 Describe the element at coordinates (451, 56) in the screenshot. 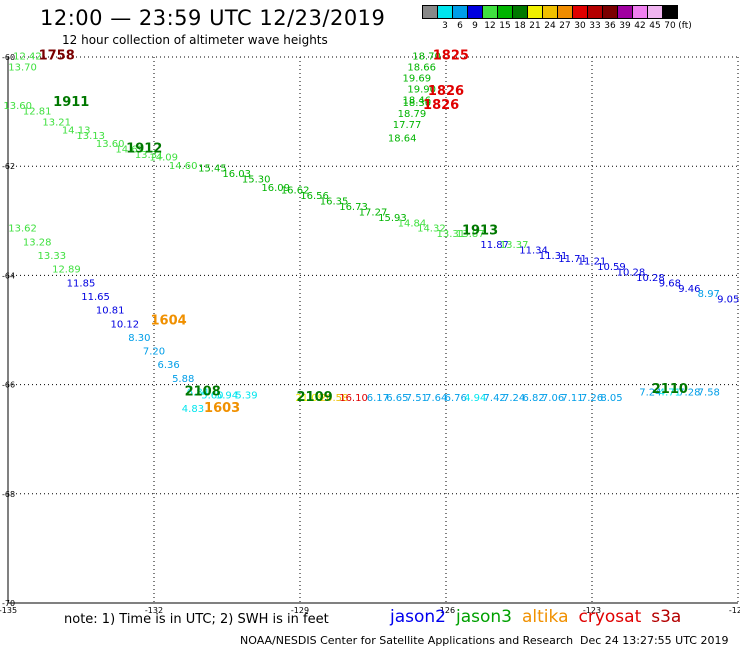

I see `pass-time-label: 1825` at that location.